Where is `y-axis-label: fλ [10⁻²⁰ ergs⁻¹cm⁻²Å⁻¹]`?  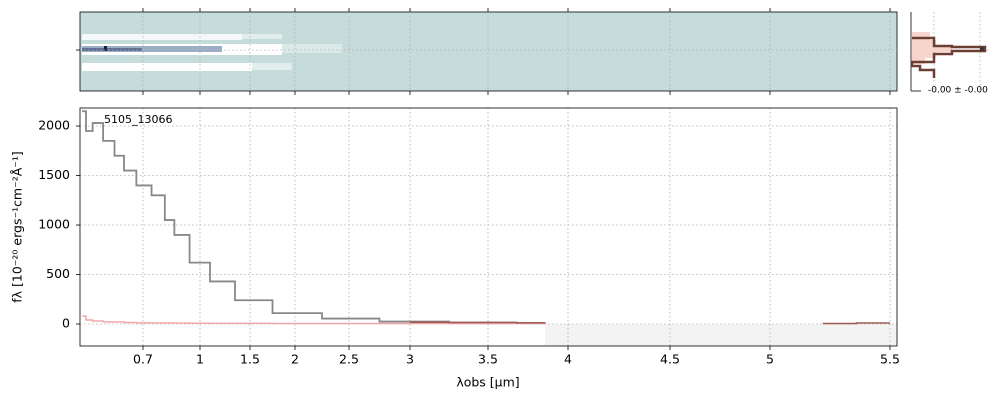 y-axis-label: fλ [10⁻²⁰ ergs⁻¹cm⁻²Å⁻¹] is located at coordinates (17, 227).